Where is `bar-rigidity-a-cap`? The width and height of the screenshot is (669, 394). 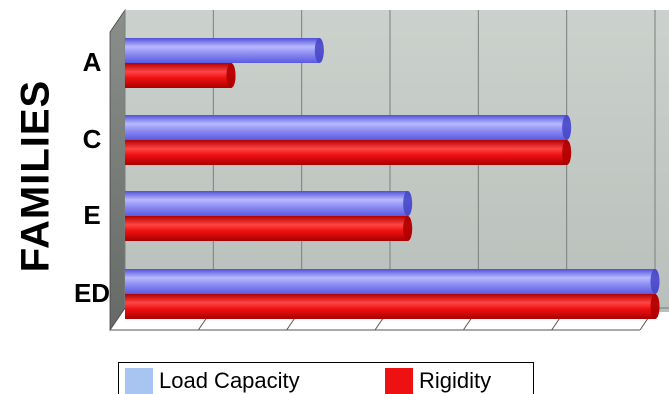 bar-rigidity-a-cap is located at coordinates (231, 75).